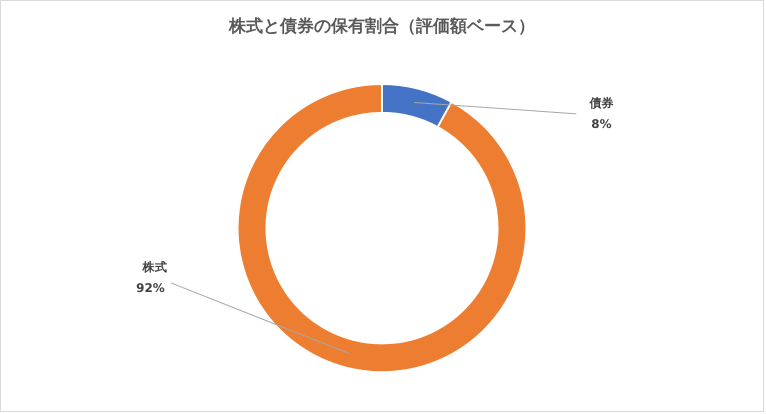  What do you see at coordinates (154, 267) in the screenshot?
I see `slice-label: 株式` at bounding box center [154, 267].